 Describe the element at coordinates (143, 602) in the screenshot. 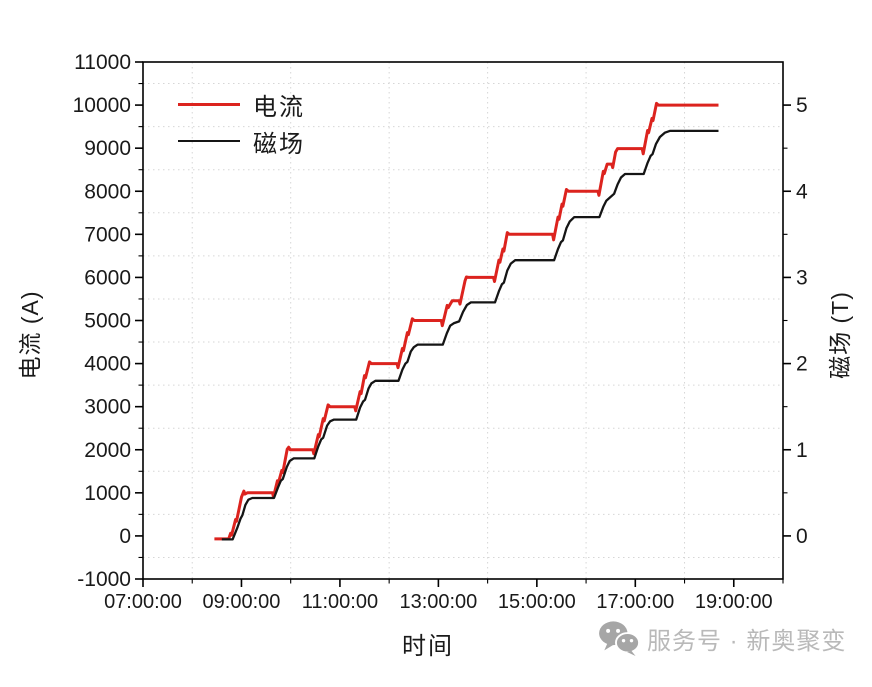

I see `x-tick-label: 07:00:00` at that location.